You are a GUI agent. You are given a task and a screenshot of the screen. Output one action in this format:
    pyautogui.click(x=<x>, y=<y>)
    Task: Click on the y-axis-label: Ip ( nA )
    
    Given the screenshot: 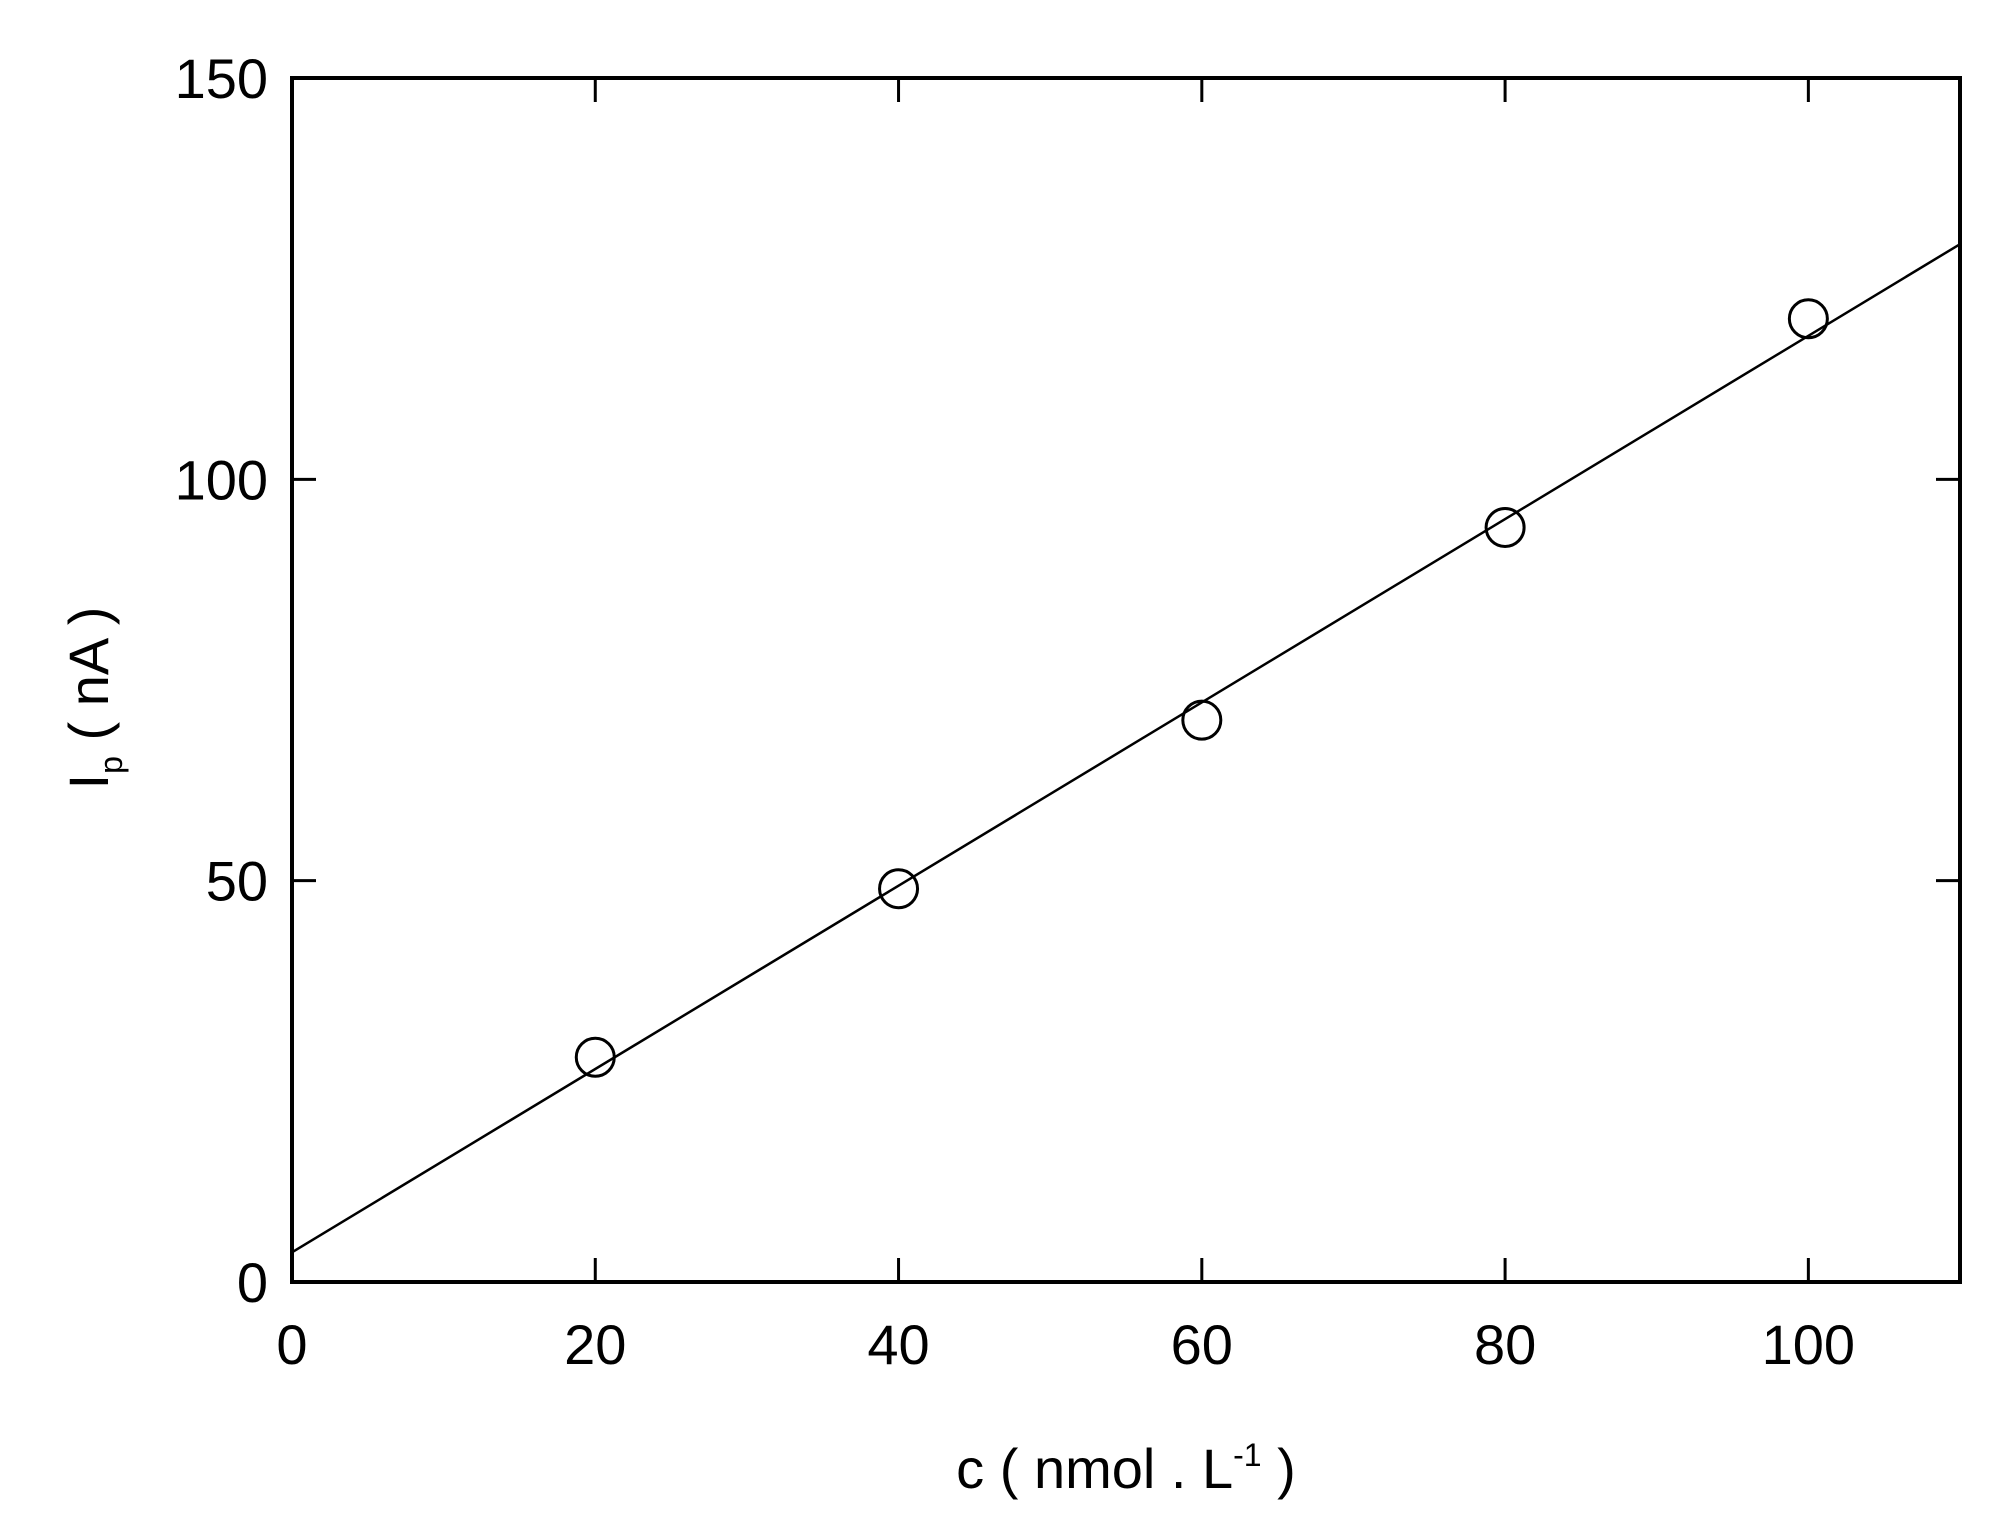 What is the action you would take?
    pyautogui.click(x=93, y=698)
    